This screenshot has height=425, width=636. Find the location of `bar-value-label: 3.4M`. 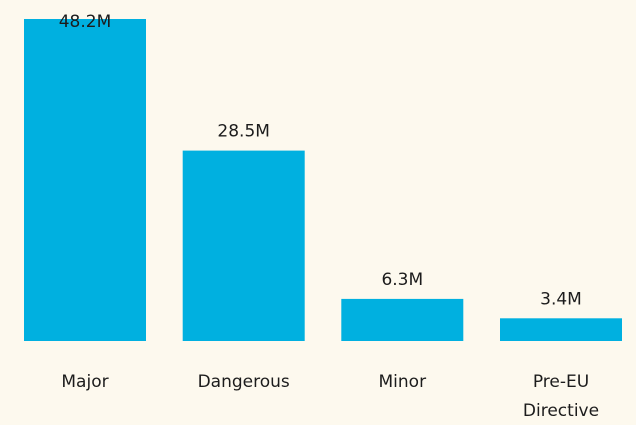

bar-value-label: 3.4M is located at coordinates (561, 299).